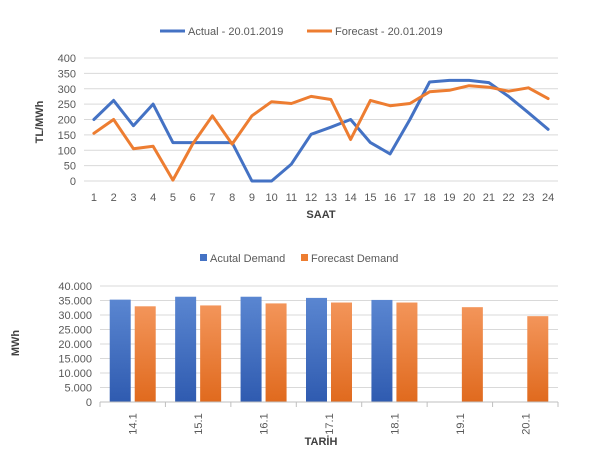  Describe the element at coordinates (330, 423) in the screenshot. I see `bar-chart-x-tick-label: 17.1` at that location.